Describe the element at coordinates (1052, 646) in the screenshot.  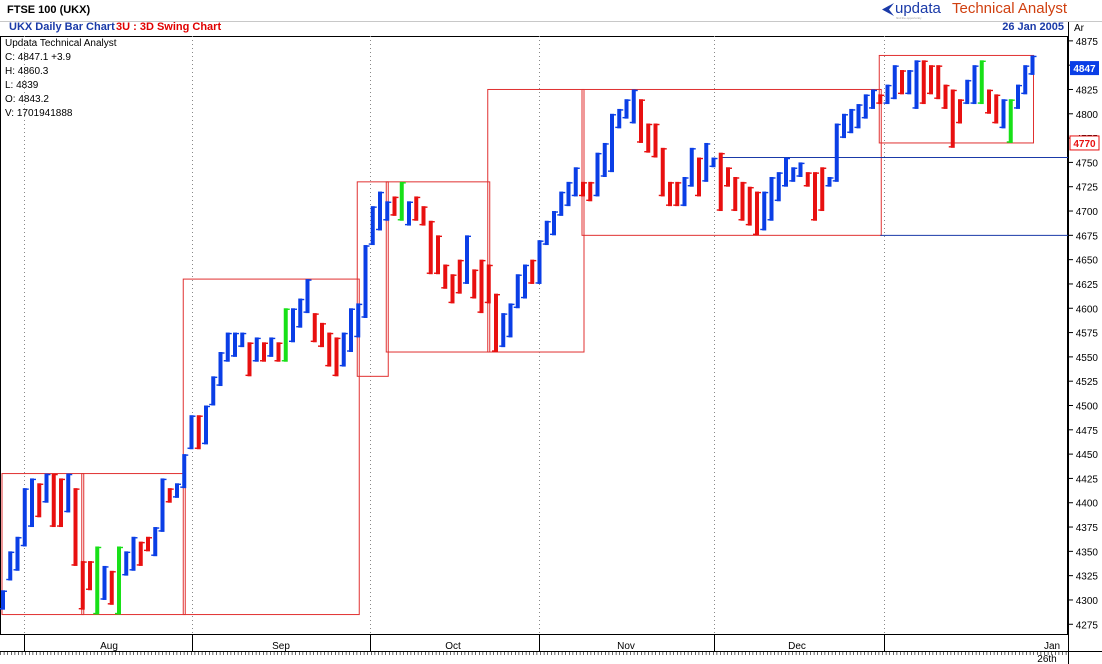
I see `date-axis-label: Jan` at that location.